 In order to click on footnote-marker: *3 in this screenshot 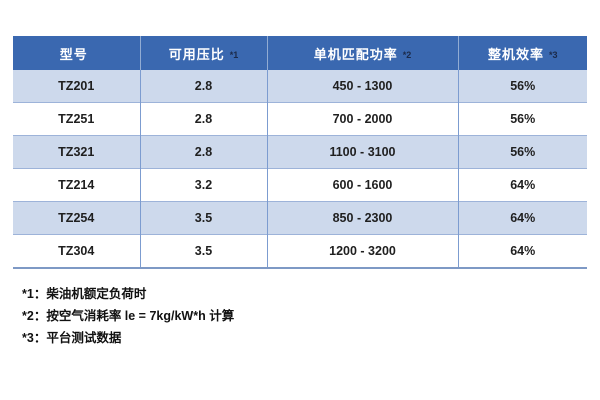, I will do `click(553, 54)`.